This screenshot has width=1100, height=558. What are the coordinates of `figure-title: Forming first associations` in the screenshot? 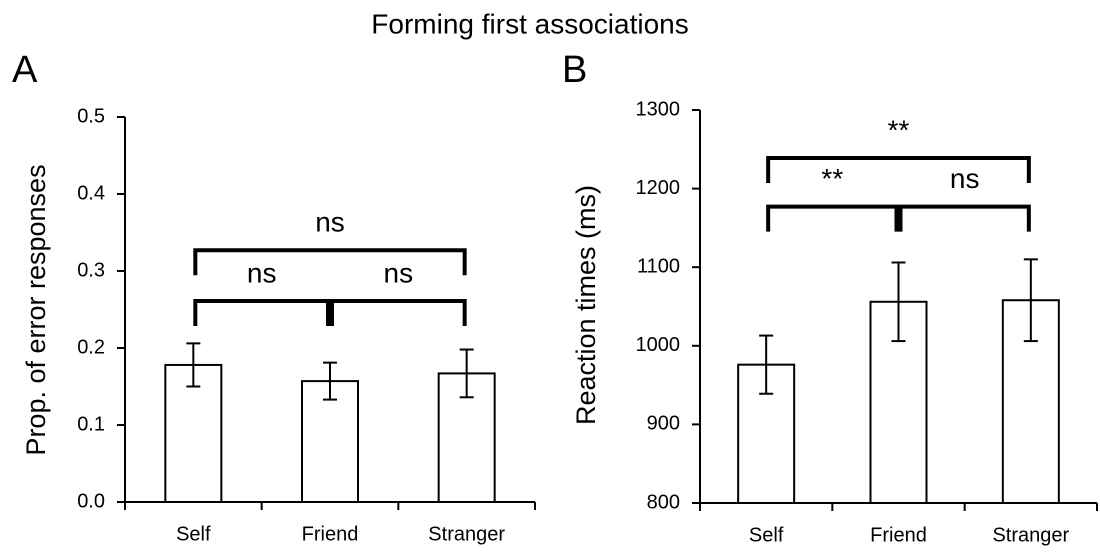 It's located at (529, 23).